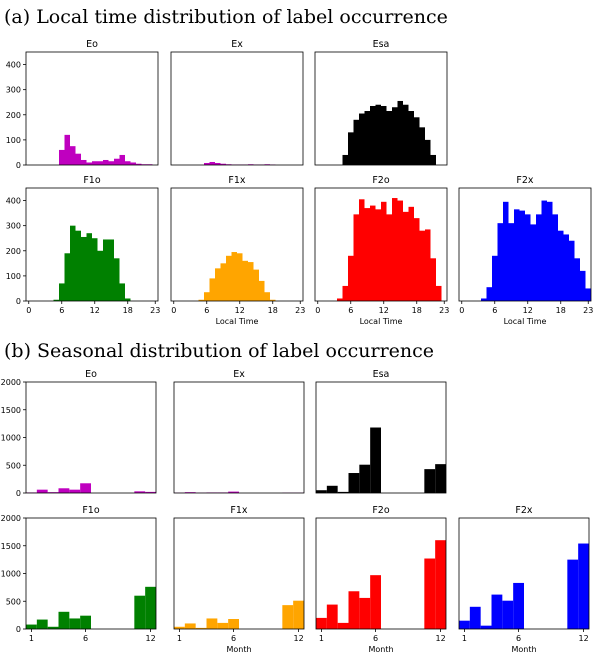 Image resolution: width=598 pixels, height=664 pixels. What do you see at coordinates (11, 382) in the screenshot?
I see `y-tick-label: 2000` at bounding box center [11, 382].